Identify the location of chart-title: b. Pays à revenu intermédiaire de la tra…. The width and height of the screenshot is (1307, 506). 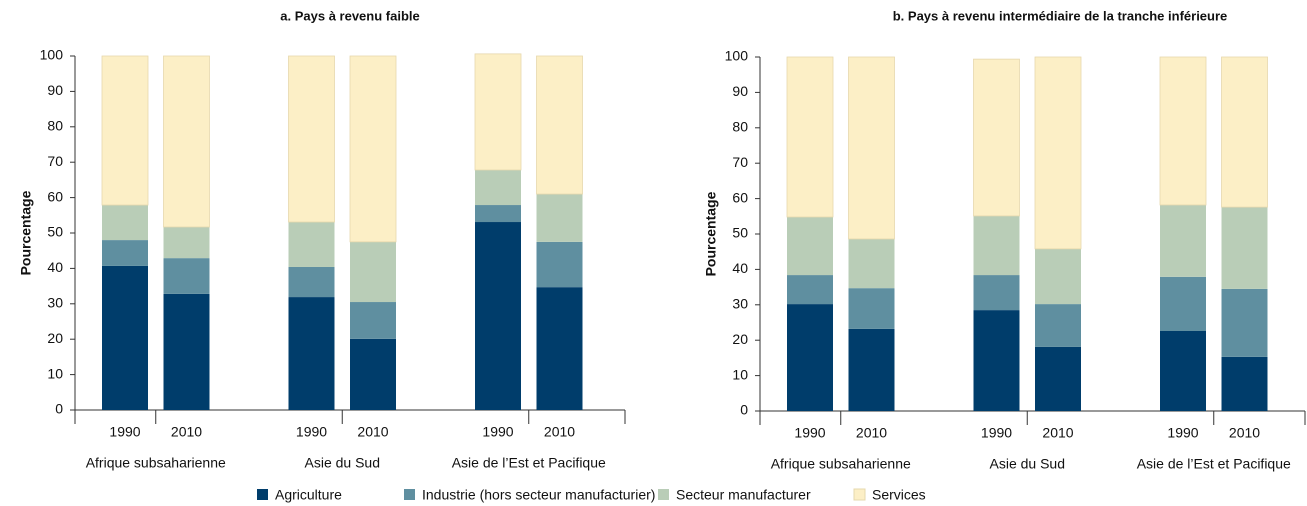
(1060, 15).